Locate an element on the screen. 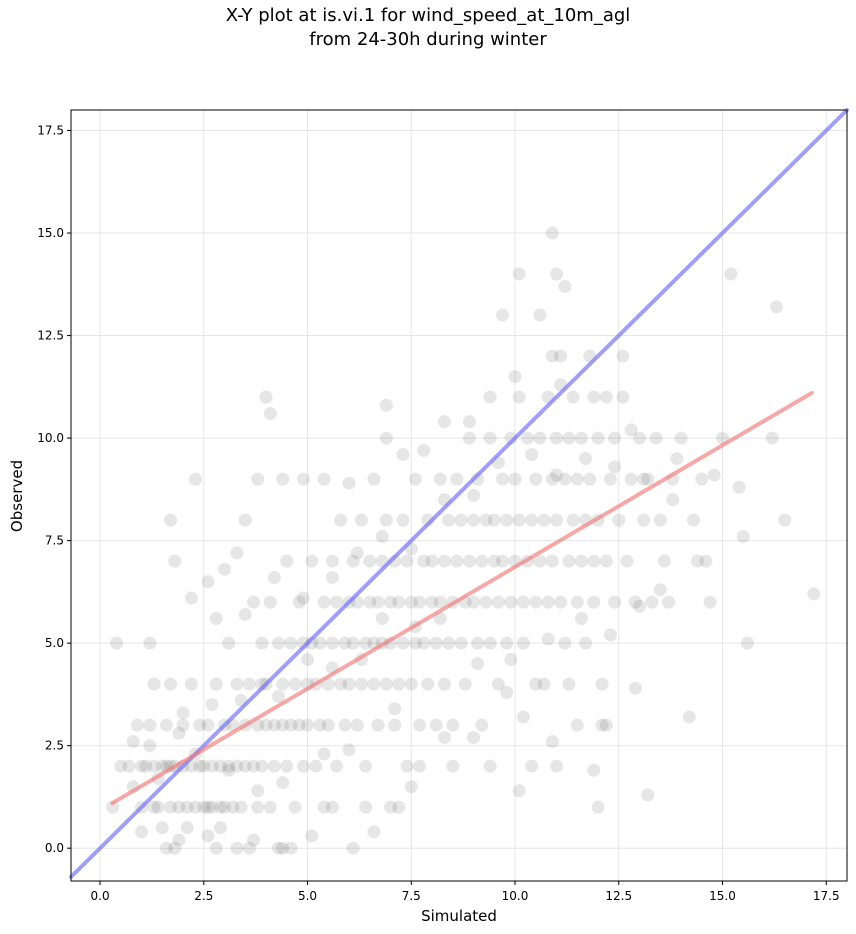 This screenshot has width=856, height=934. x-axis-label: Simulated is located at coordinates (459, 916).